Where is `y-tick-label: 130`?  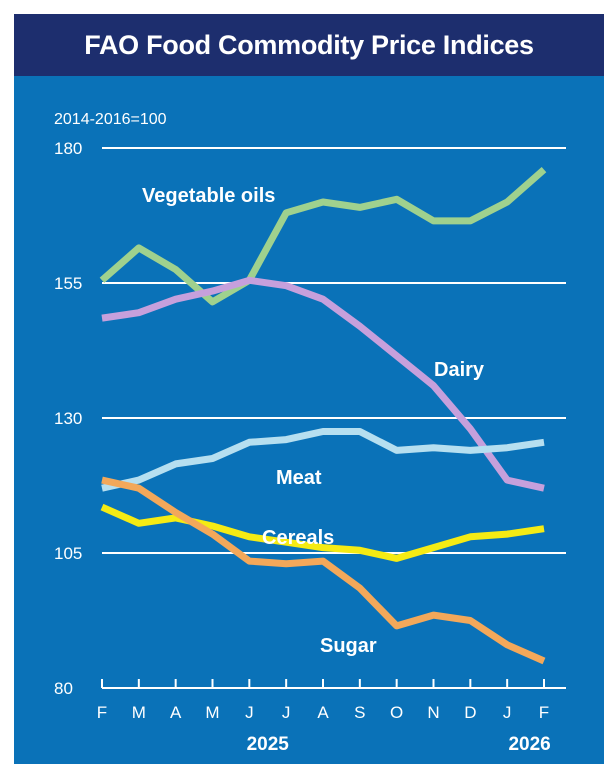 y-tick-label: 130 is located at coordinates (68, 418).